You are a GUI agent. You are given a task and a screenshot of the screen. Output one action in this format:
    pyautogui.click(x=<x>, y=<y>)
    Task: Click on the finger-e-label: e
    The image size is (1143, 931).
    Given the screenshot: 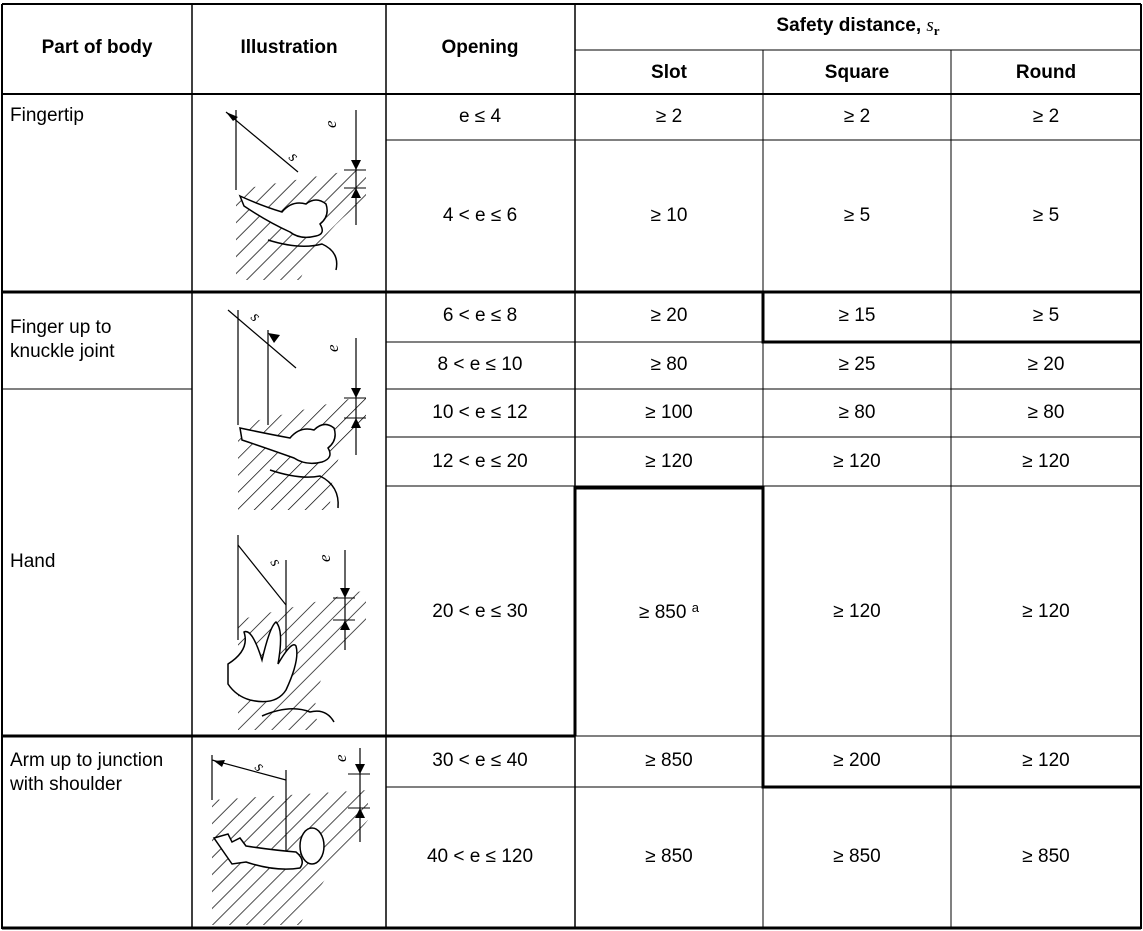 What is the action you would take?
    pyautogui.click(x=332, y=348)
    